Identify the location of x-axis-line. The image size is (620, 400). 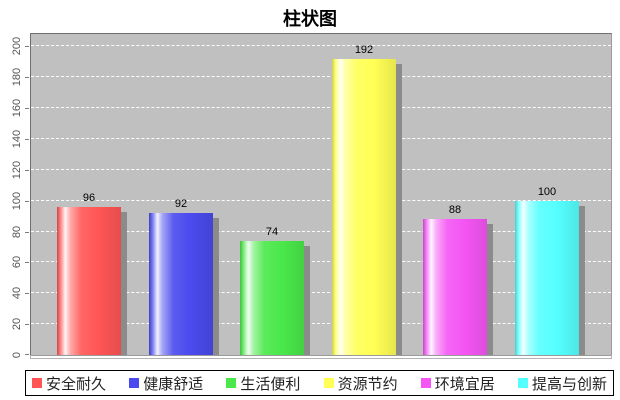
(321, 357).